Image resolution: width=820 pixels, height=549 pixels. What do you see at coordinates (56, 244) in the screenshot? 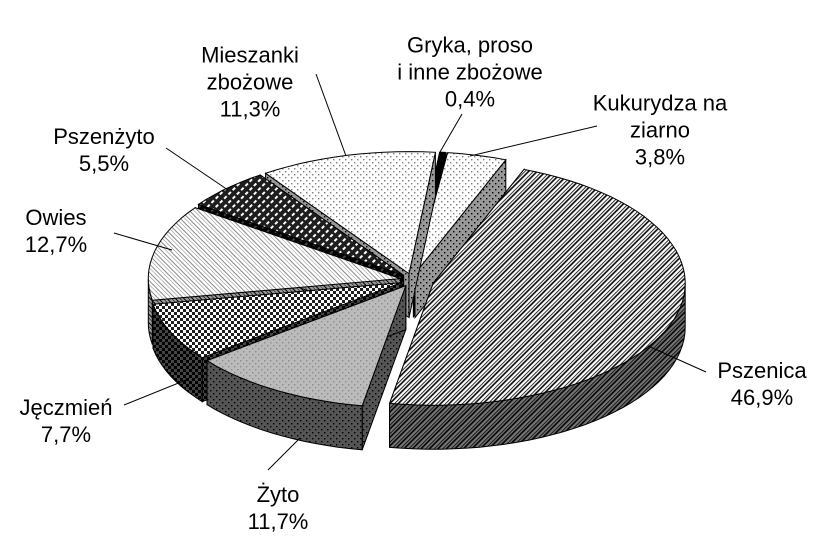
I see `value-label: 12,7%` at bounding box center [56, 244].